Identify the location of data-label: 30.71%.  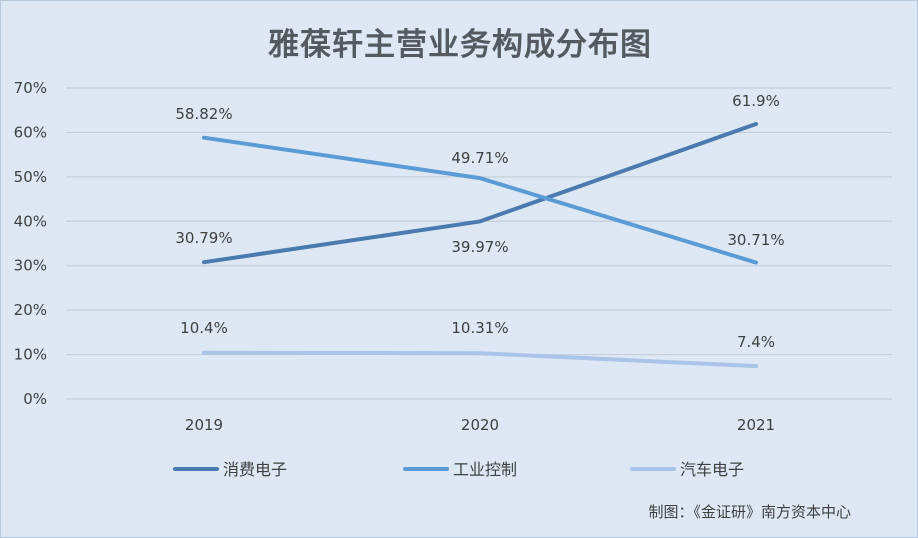
(755, 240).